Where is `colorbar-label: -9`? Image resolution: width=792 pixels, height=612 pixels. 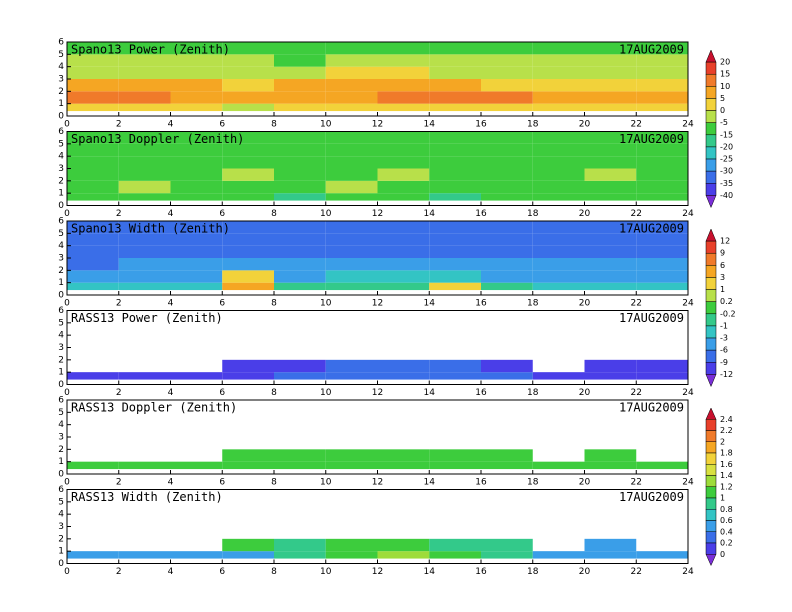
colorbar-label: -9 is located at coordinates (724, 362).